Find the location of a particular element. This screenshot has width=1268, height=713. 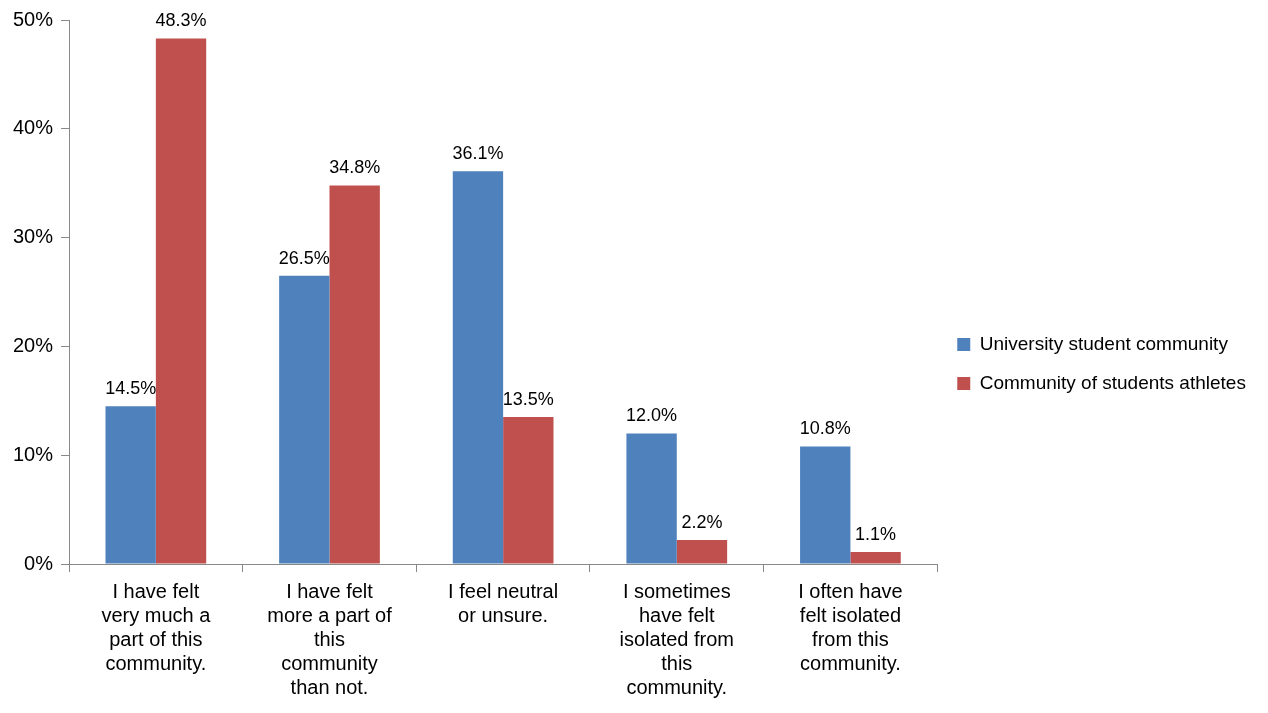

data-label: 10.8% is located at coordinates (825, 428).